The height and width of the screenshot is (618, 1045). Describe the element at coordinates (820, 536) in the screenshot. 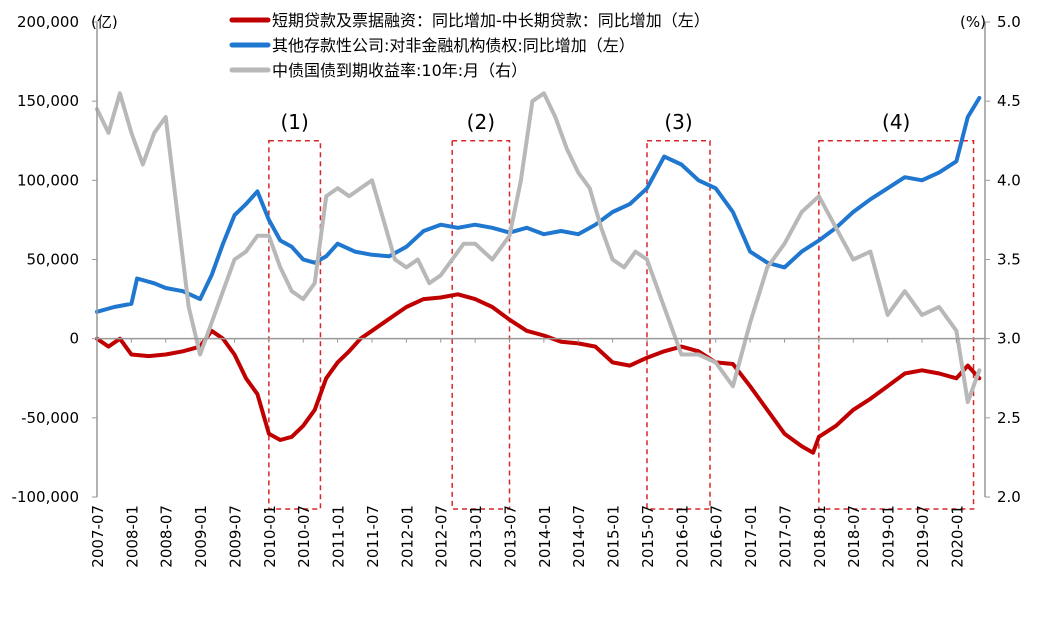

I see `x-tick-label: 2018-01` at that location.